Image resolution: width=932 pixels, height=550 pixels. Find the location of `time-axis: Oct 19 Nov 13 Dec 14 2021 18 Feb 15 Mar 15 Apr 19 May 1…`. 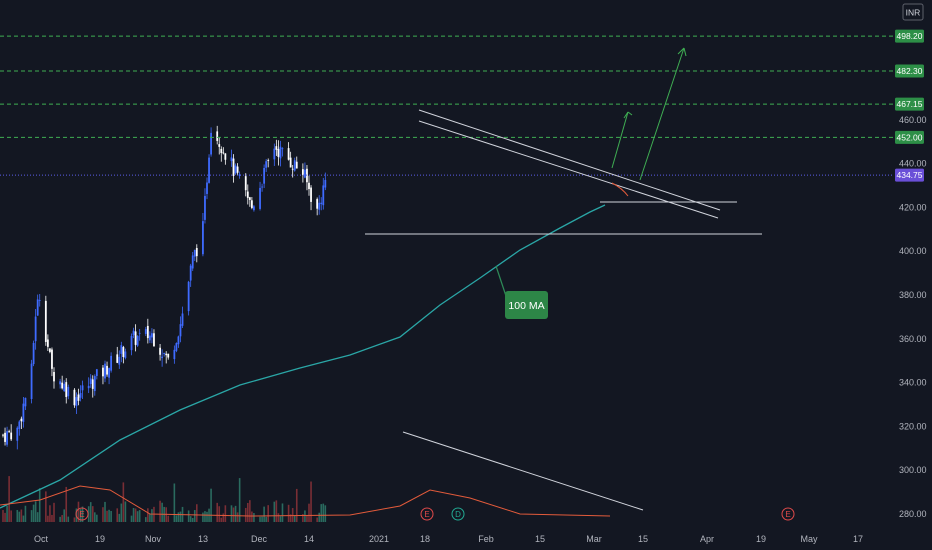

time-axis: Oct 19 Nov 13 Dec 14 2021 18 Feb 15 Mar 15 Apr 19 May 1… is located at coordinates (448, 539).